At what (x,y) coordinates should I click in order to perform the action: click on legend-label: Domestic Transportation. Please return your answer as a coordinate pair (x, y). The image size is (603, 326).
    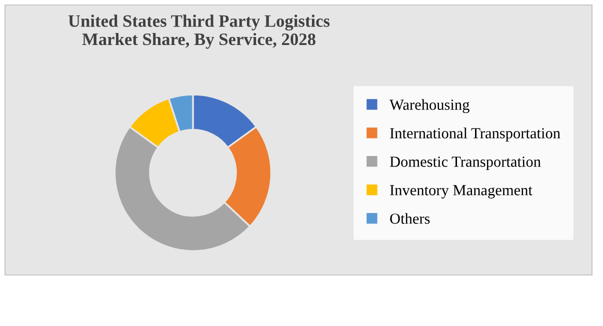
    Looking at the image, I should click on (465, 163).